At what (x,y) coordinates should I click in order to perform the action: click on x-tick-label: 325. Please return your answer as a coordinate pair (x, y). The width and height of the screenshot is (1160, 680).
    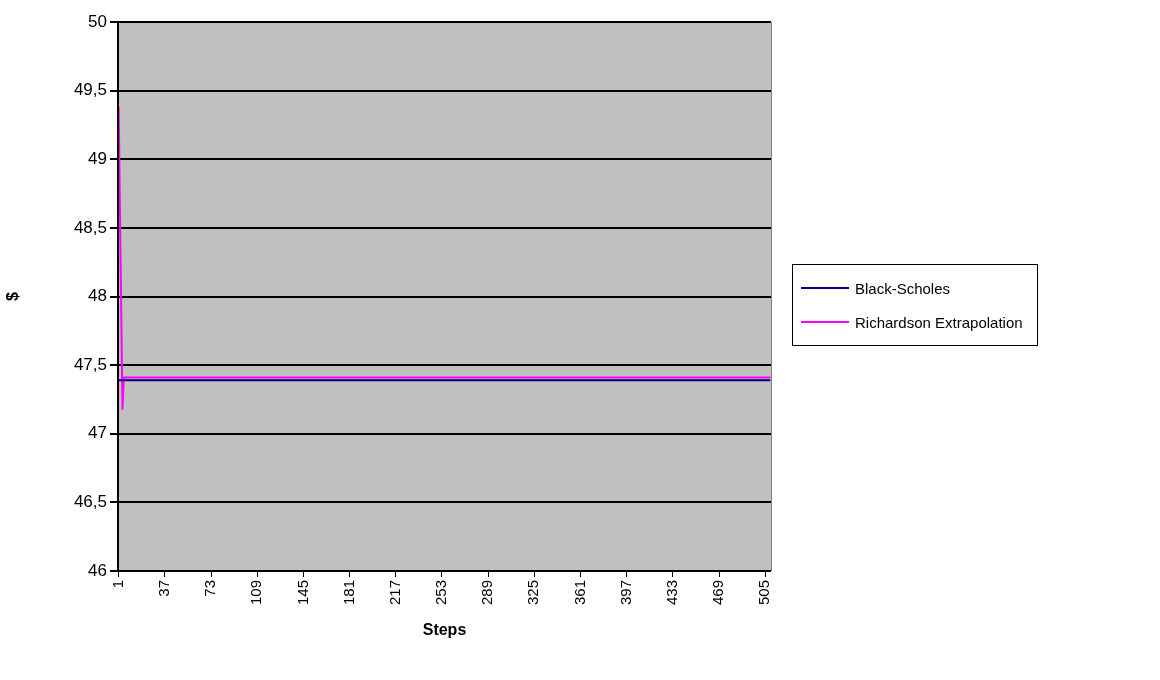
    Looking at the image, I should click on (533, 593).